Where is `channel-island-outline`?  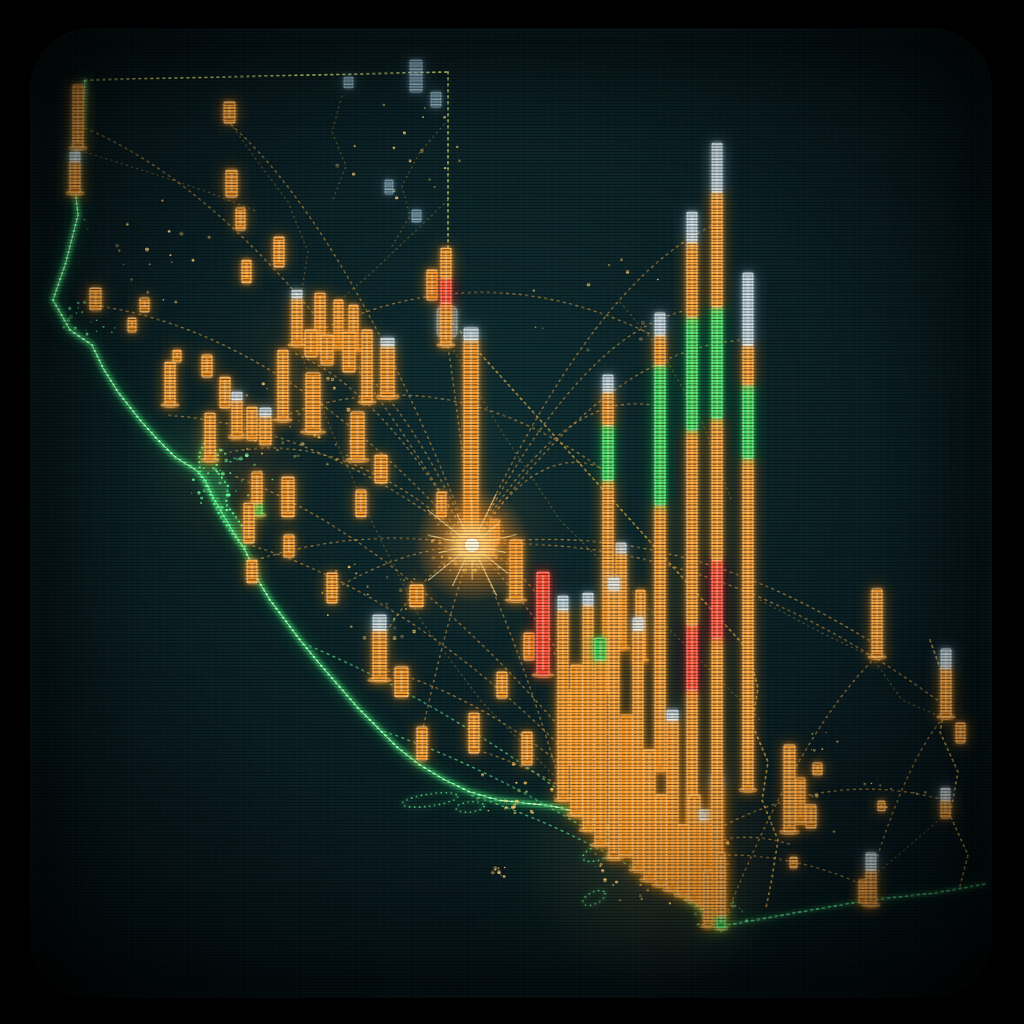 channel-island-outline is located at coordinates (430, 800).